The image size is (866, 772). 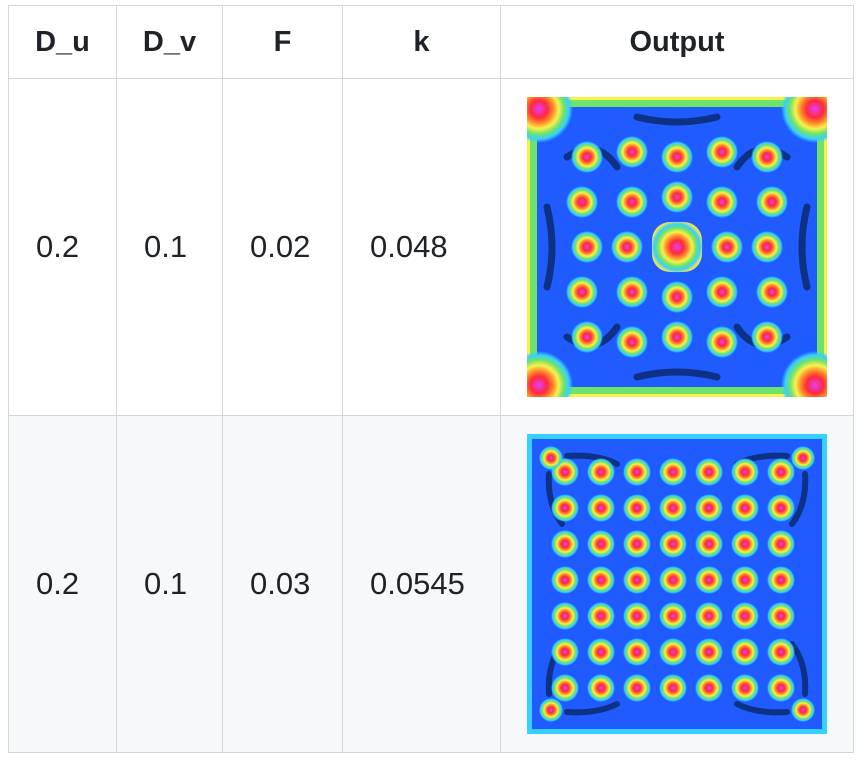 What do you see at coordinates (677, 42) in the screenshot?
I see `header-output: Output` at bounding box center [677, 42].